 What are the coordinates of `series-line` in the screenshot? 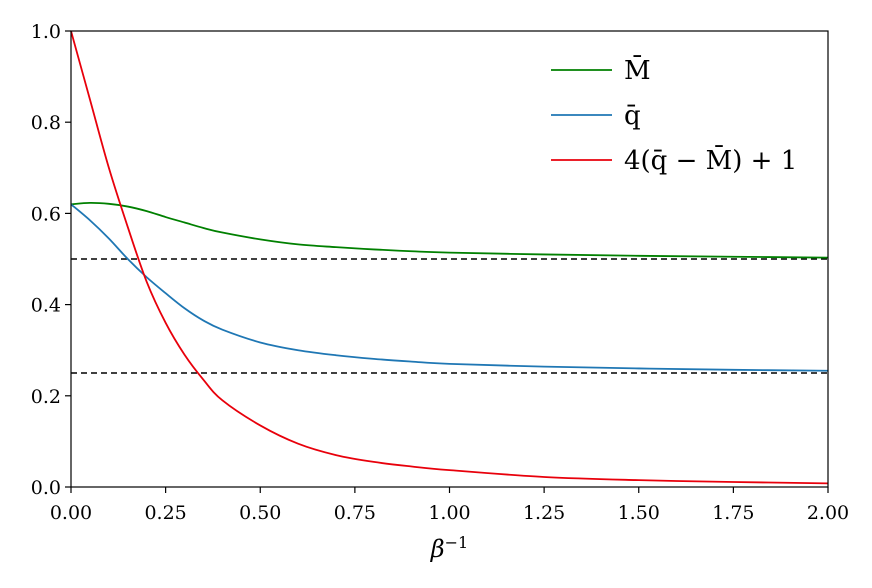 It's located at (449, 230).